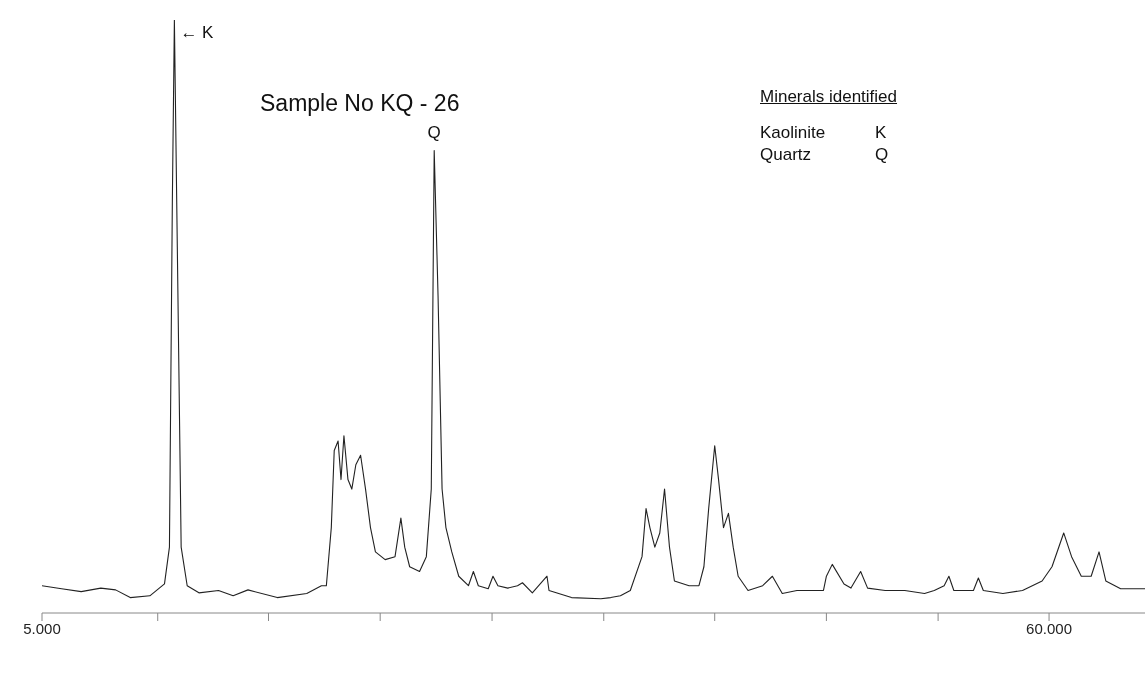 The height and width of the screenshot is (673, 1148). What do you see at coordinates (881, 133) in the screenshot?
I see `annotation: K` at bounding box center [881, 133].